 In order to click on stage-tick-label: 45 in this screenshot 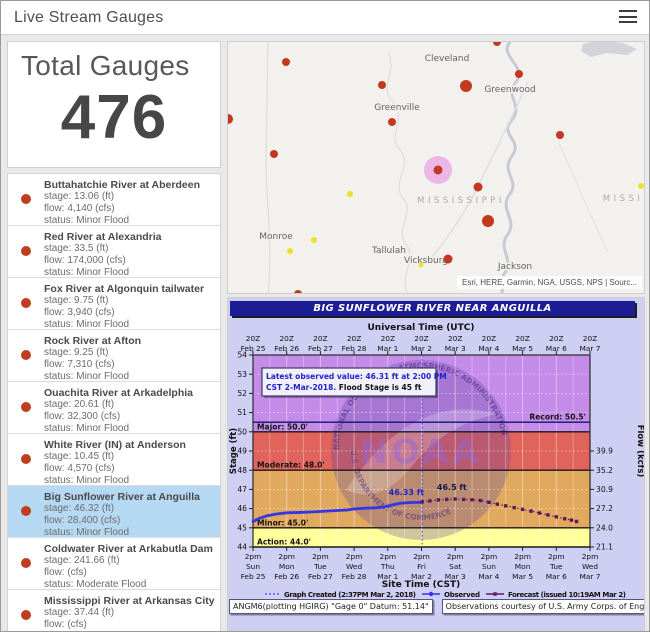, I will do `click(242, 527)`.